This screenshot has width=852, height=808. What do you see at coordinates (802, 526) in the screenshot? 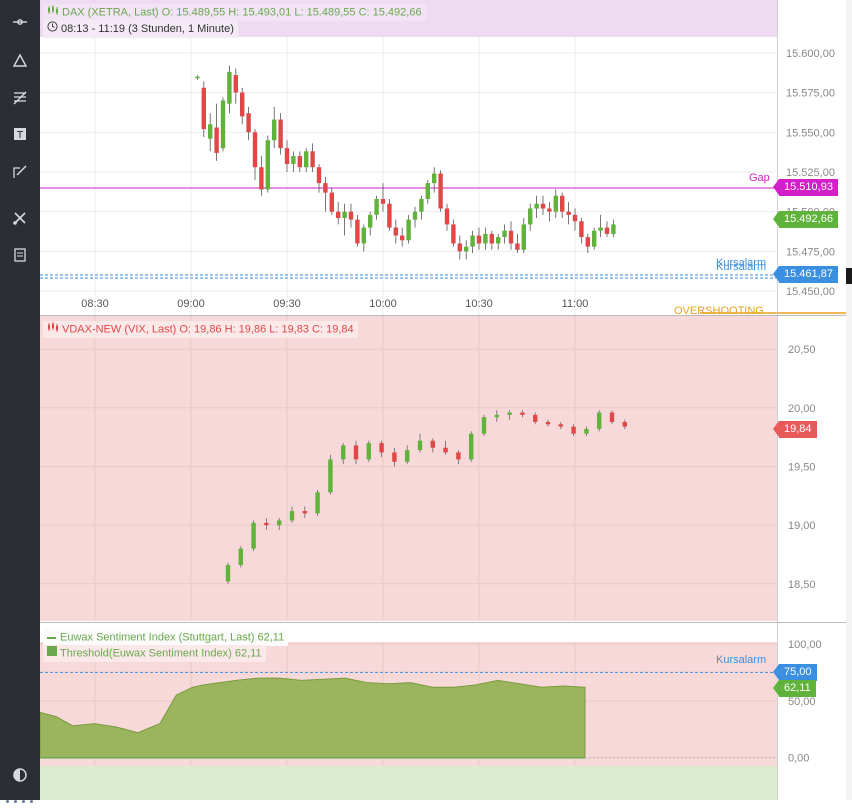
I see `vdax-y-tick-label: 19,00` at bounding box center [802, 526].